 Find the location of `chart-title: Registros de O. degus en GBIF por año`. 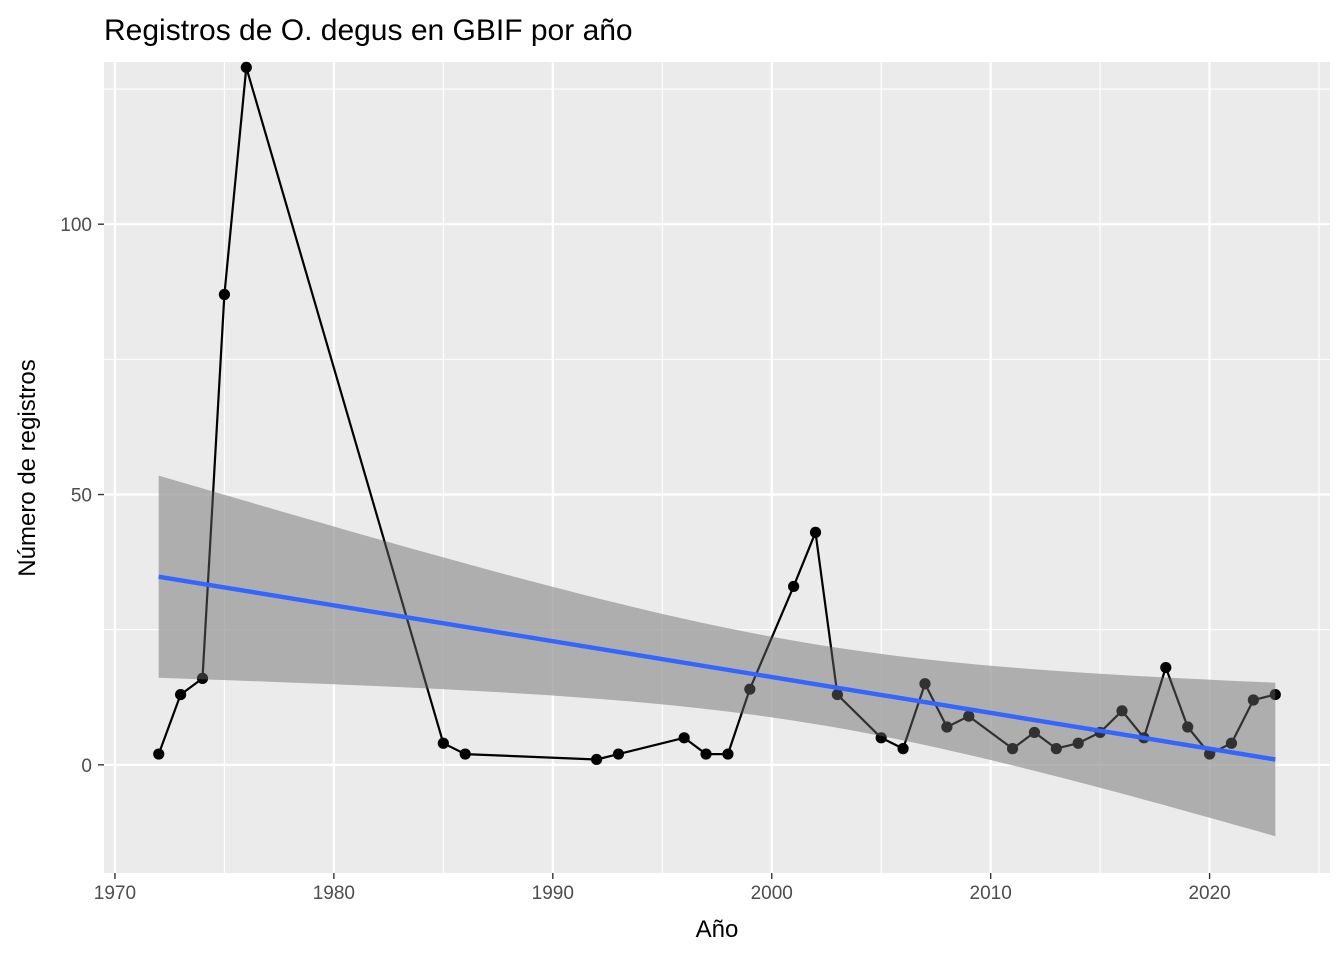

chart-title: Registros de O. degus en GBIF por año is located at coordinates (368, 30).